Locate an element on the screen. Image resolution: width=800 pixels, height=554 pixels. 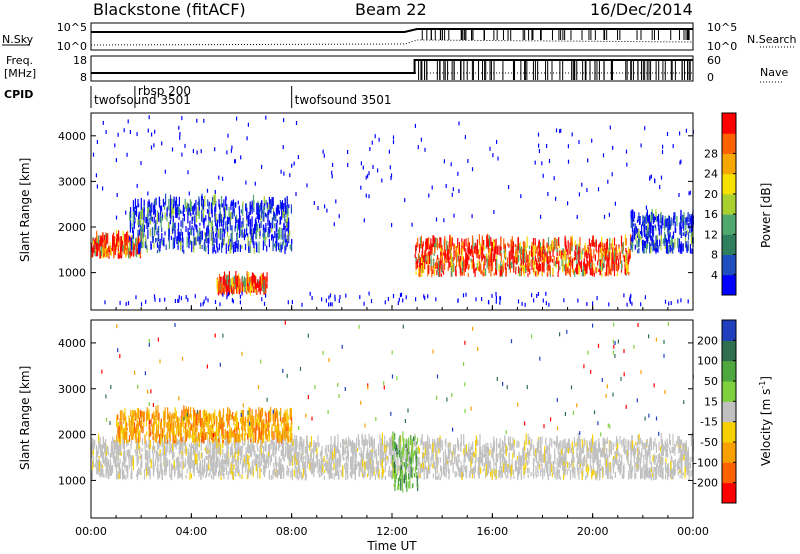
freq-trace is located at coordinates (392, 66).